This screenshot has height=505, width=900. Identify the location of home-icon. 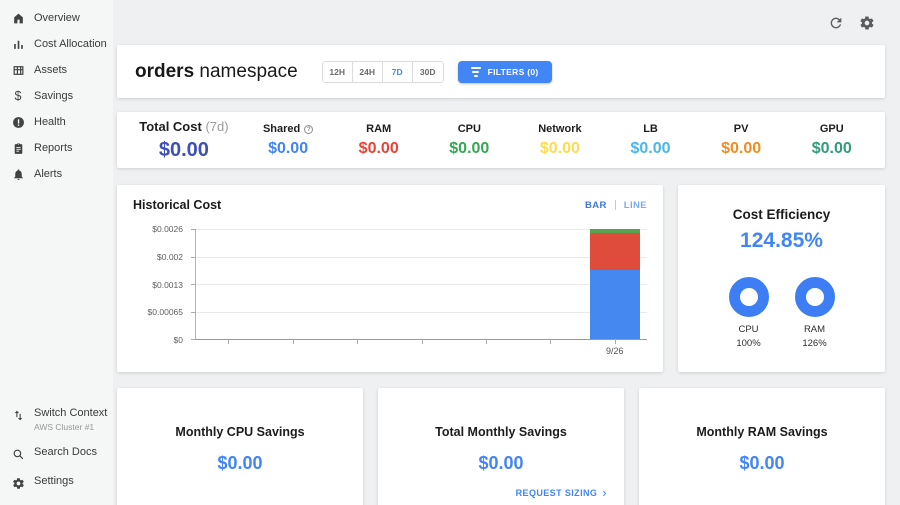
(18, 18).